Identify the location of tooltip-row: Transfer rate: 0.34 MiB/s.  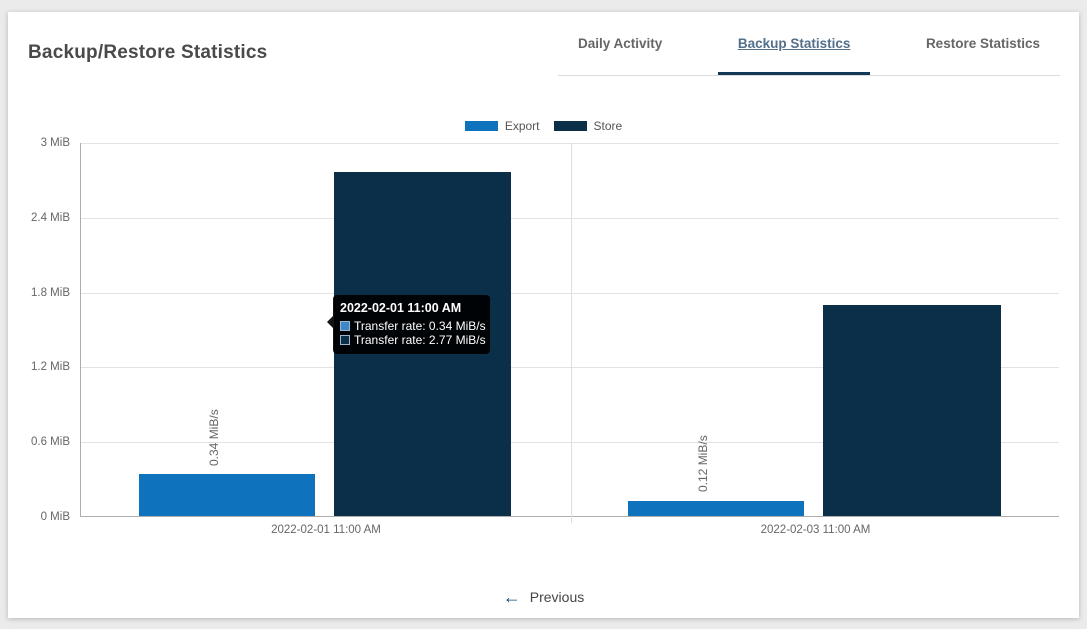
(413, 326).